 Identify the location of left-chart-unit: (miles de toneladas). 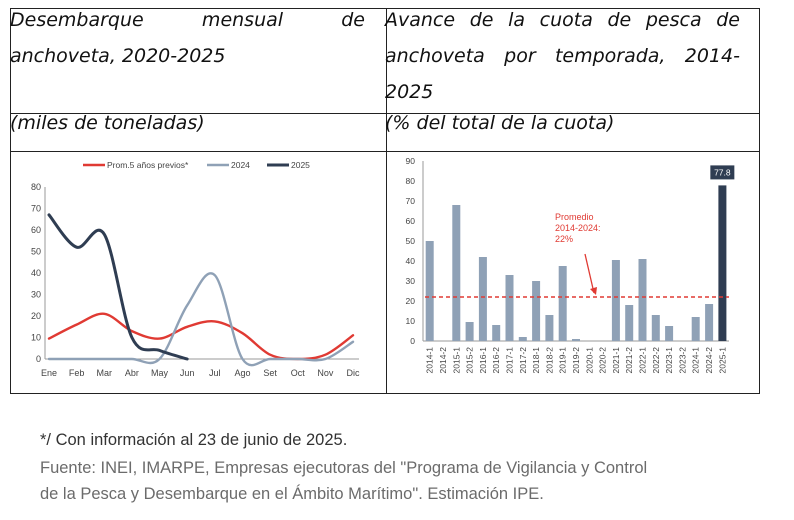
(107, 123).